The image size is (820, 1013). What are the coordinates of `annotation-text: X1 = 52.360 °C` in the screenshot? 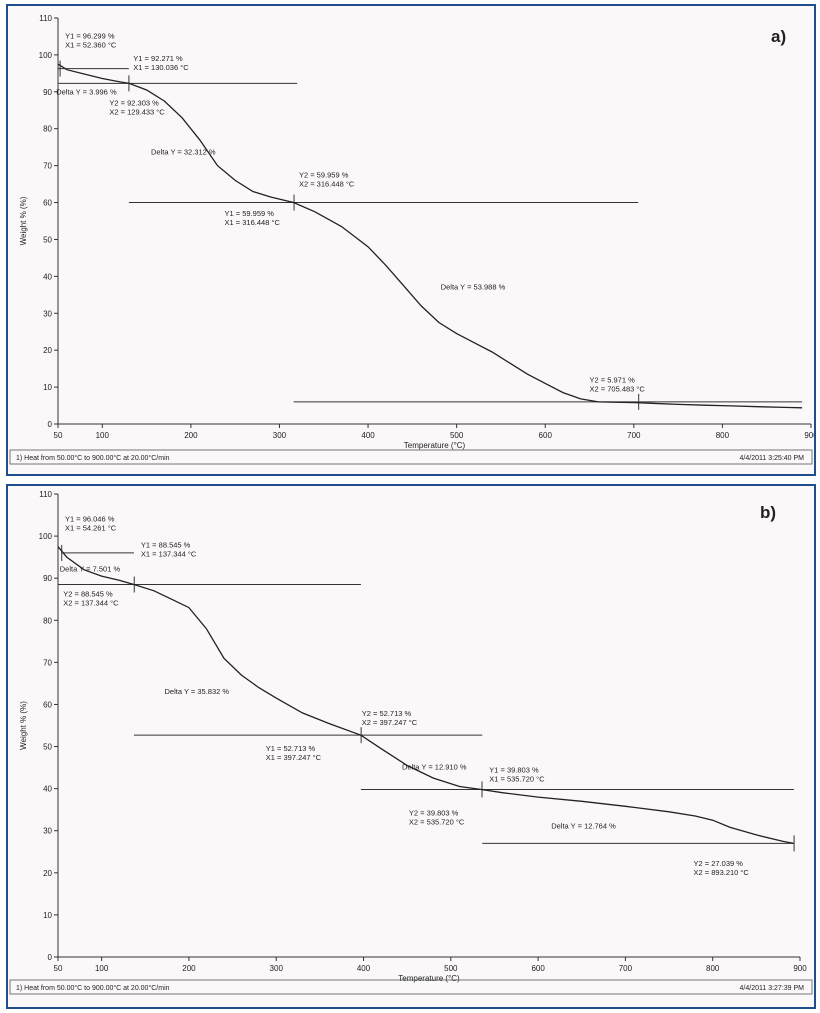 It's located at (91, 44).